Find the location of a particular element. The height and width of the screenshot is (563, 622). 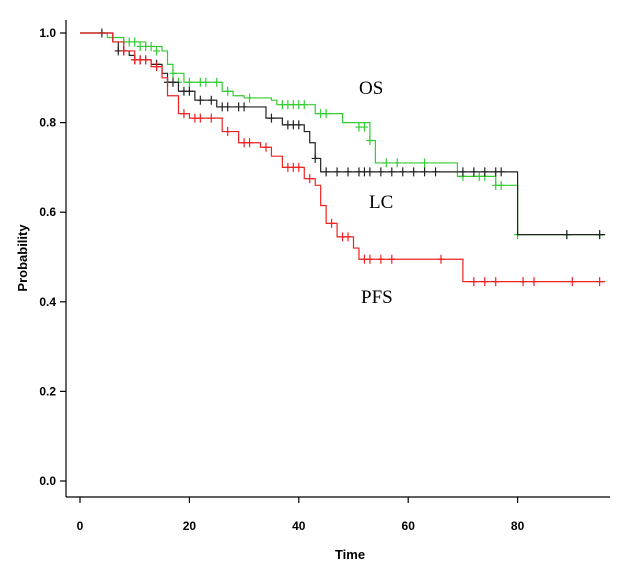

series-label-os: OS is located at coordinates (371, 88).